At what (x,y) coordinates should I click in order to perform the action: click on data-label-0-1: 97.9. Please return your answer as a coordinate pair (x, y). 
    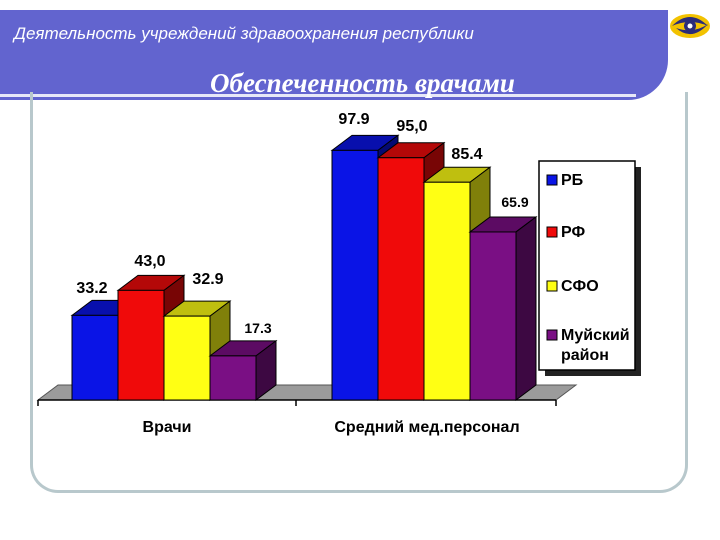
    Looking at the image, I should click on (353, 119).